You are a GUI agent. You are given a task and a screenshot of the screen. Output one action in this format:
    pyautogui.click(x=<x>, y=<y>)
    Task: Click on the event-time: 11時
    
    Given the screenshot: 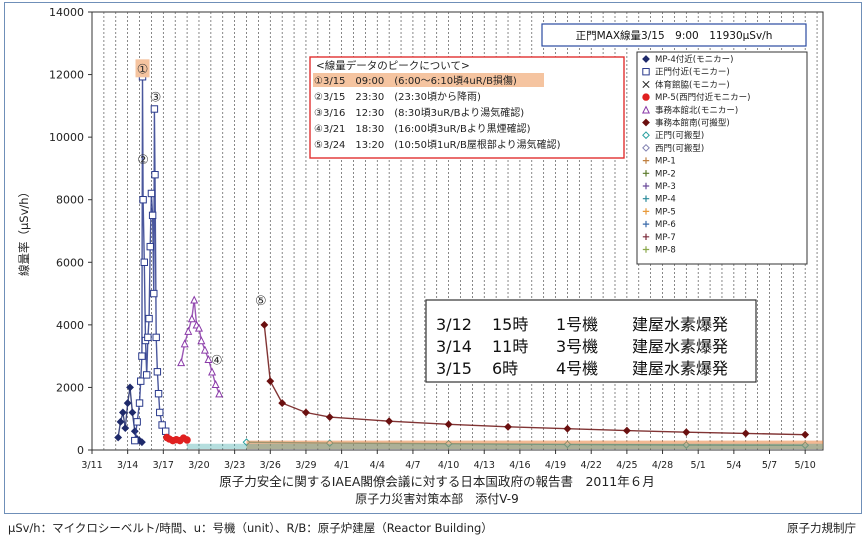 What is the action you would take?
    pyautogui.click(x=510, y=346)
    